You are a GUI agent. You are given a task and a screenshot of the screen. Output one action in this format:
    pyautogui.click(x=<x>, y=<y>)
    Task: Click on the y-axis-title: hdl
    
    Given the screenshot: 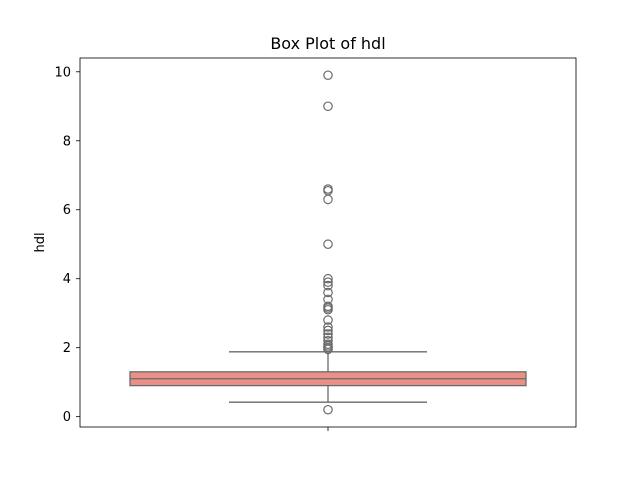 What is the action you would take?
    pyautogui.click(x=40, y=242)
    